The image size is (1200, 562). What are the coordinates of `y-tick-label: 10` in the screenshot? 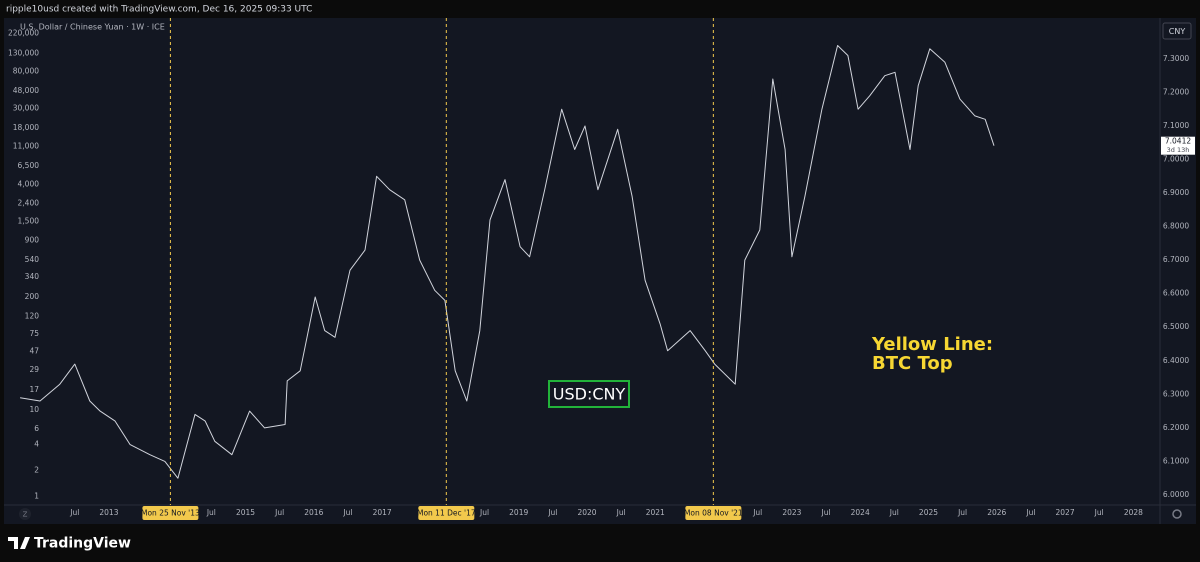 It's located at (34, 409).